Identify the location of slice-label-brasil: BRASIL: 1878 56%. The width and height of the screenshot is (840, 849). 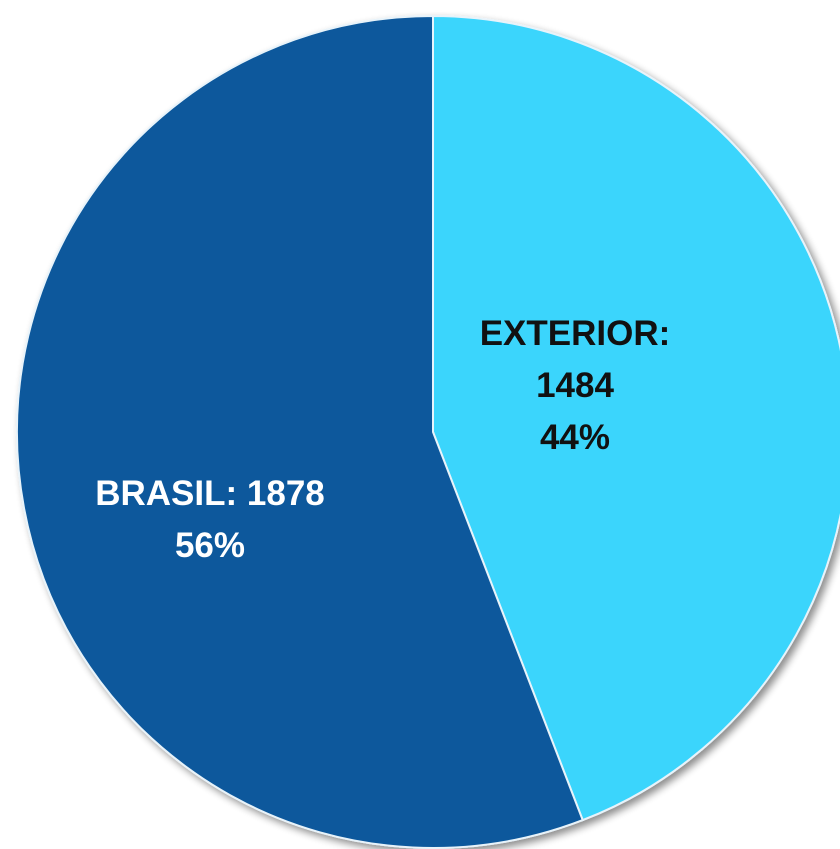
(210, 519).